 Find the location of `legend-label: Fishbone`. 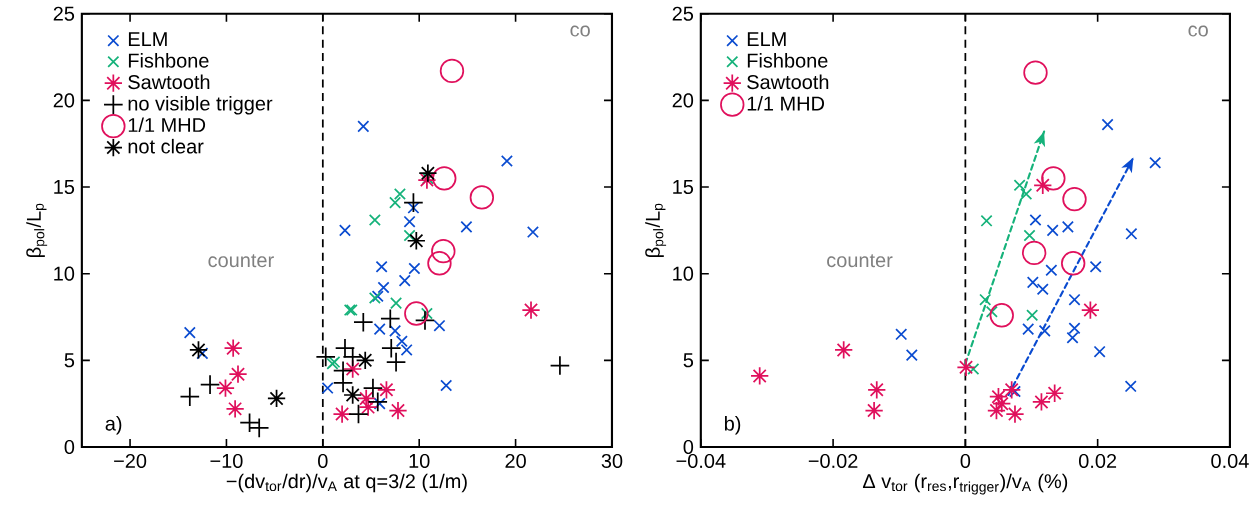

legend-label: Fishbone is located at coordinates (168, 60).